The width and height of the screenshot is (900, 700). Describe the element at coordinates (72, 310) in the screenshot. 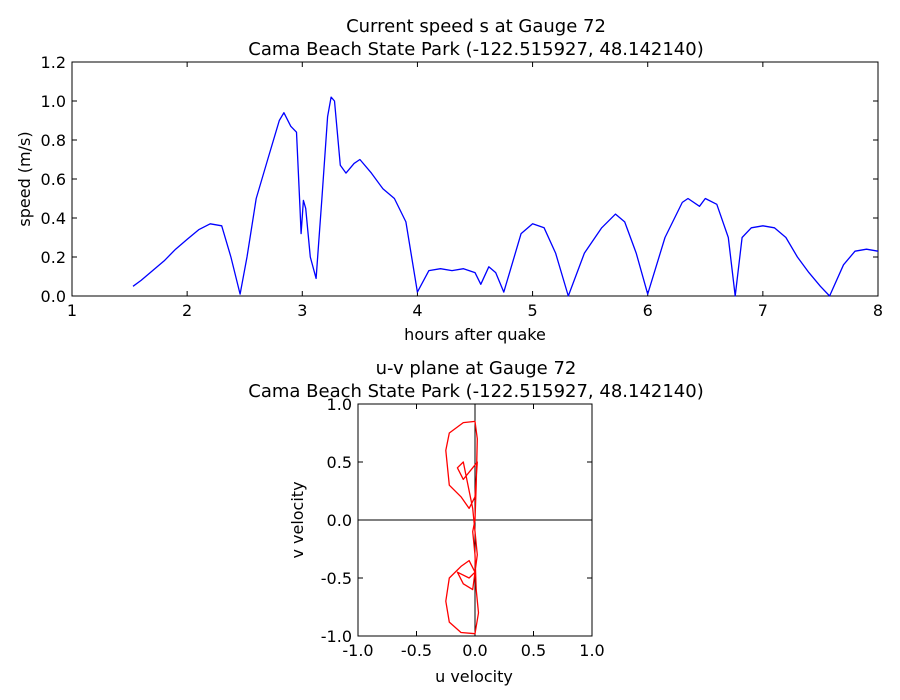

I see `speed-x-tick-label: 1` at that location.